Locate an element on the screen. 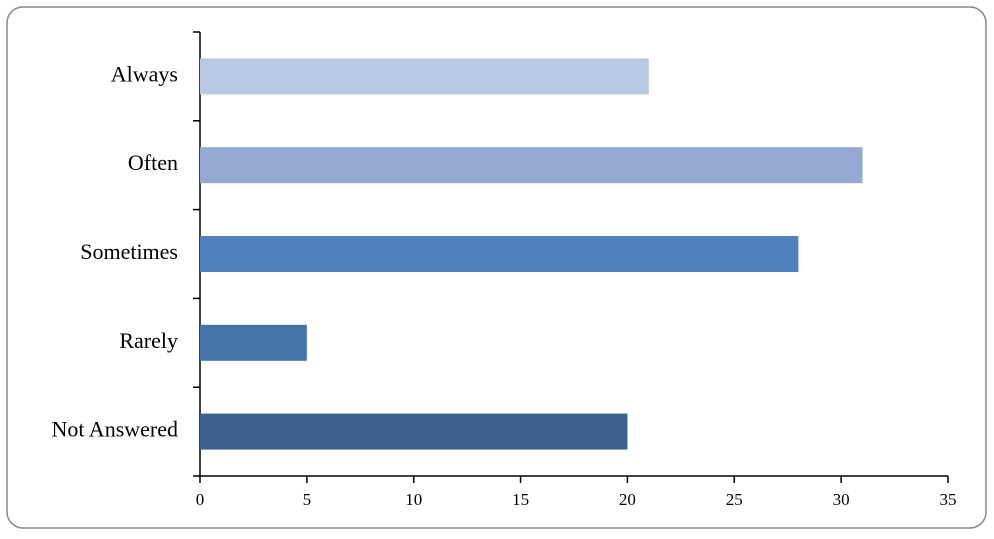 The height and width of the screenshot is (539, 994). y-tick-label: Not Answered is located at coordinates (115, 429).